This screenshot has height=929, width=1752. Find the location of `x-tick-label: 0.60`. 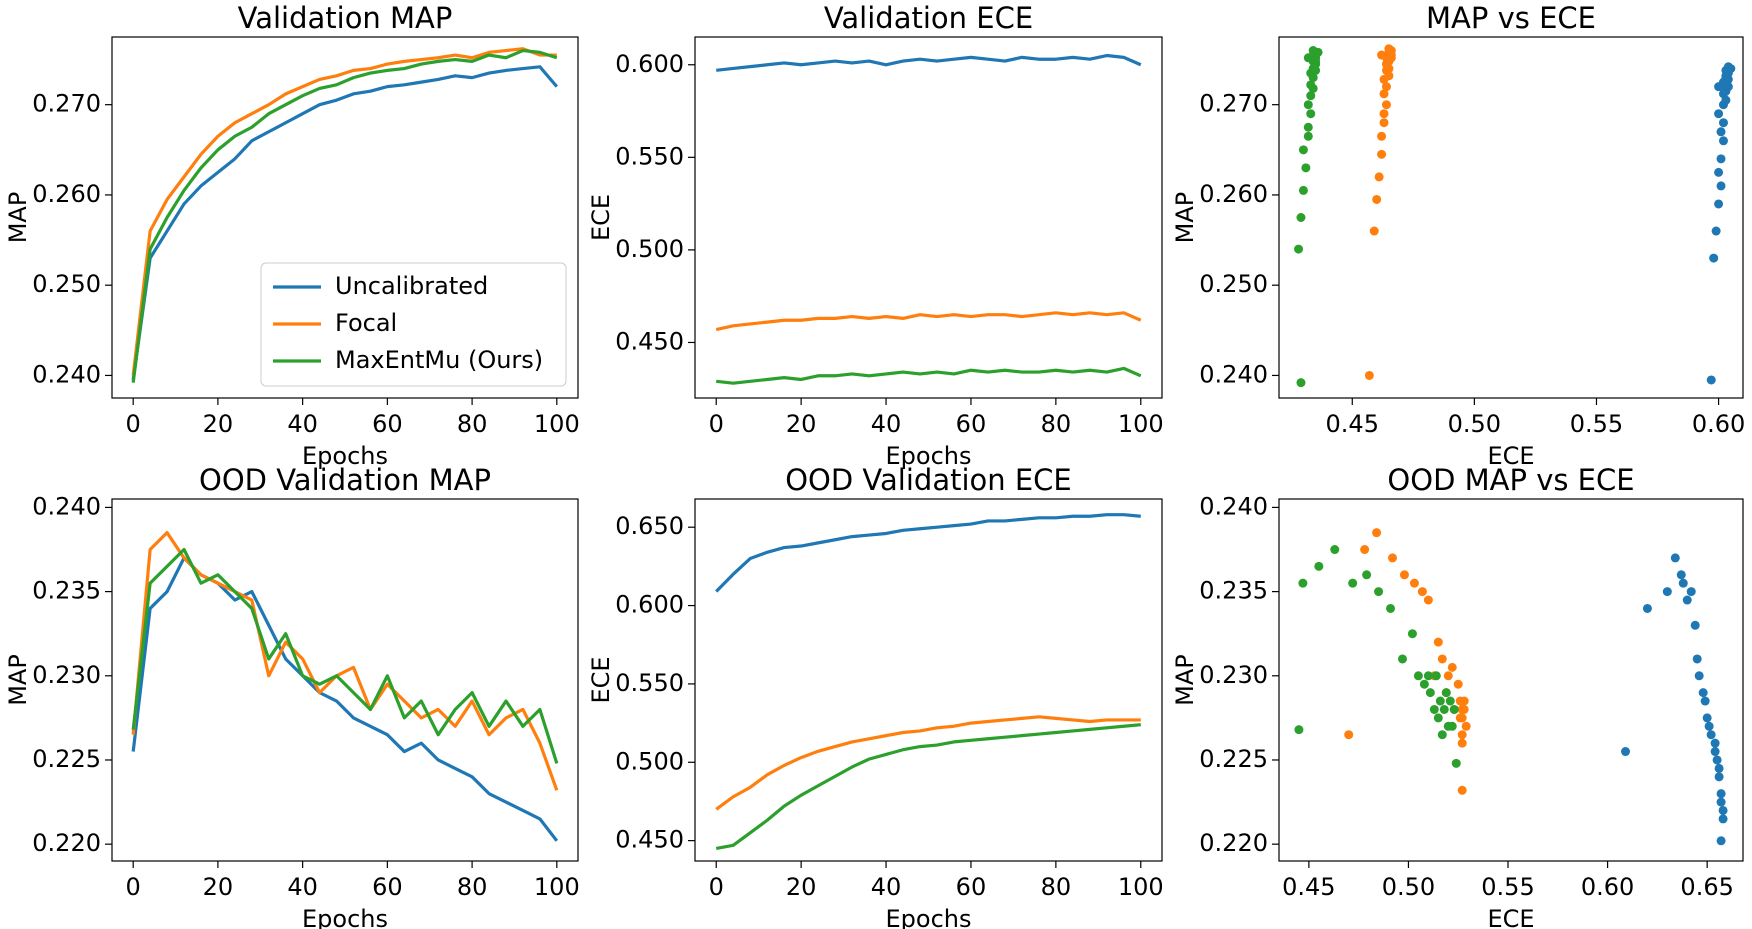

x-tick-label: 0.60 is located at coordinates (1607, 887).